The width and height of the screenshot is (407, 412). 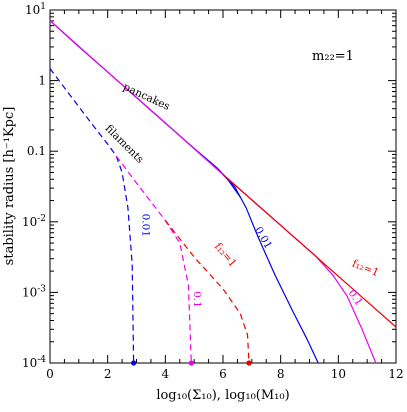 What do you see at coordinates (34, 291) in the screenshot?
I see `y-tick-label: 10⁻³` at bounding box center [34, 291].